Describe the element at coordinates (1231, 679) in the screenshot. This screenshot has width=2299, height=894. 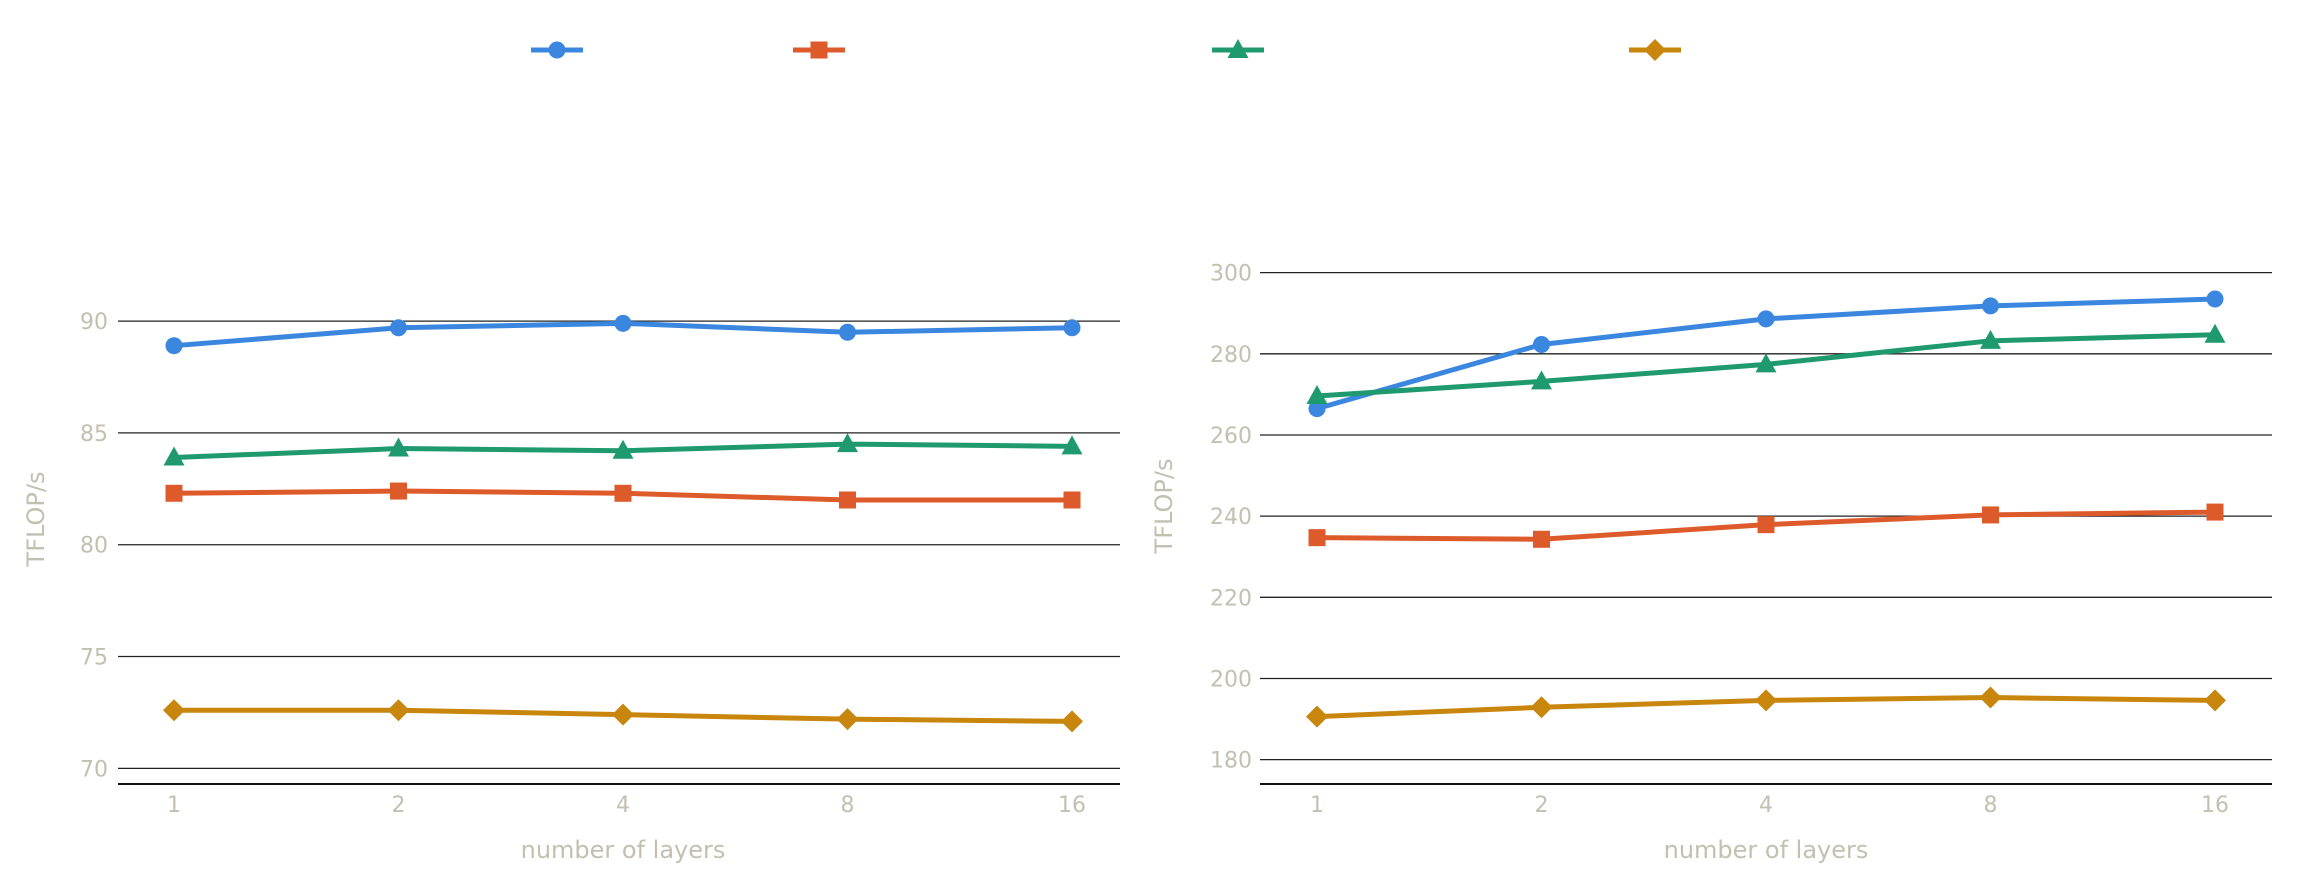
I see `y-tick-label: 200` at that location.